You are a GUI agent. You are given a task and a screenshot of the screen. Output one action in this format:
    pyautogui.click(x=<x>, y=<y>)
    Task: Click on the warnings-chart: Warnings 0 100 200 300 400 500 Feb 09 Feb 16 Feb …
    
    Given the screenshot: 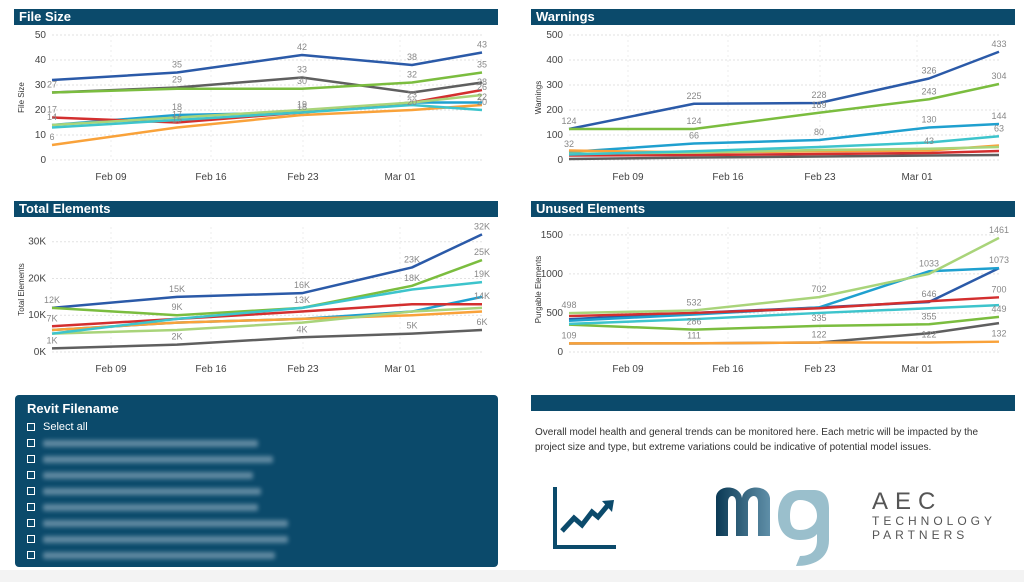 What is the action you would take?
    pyautogui.click(x=773, y=105)
    